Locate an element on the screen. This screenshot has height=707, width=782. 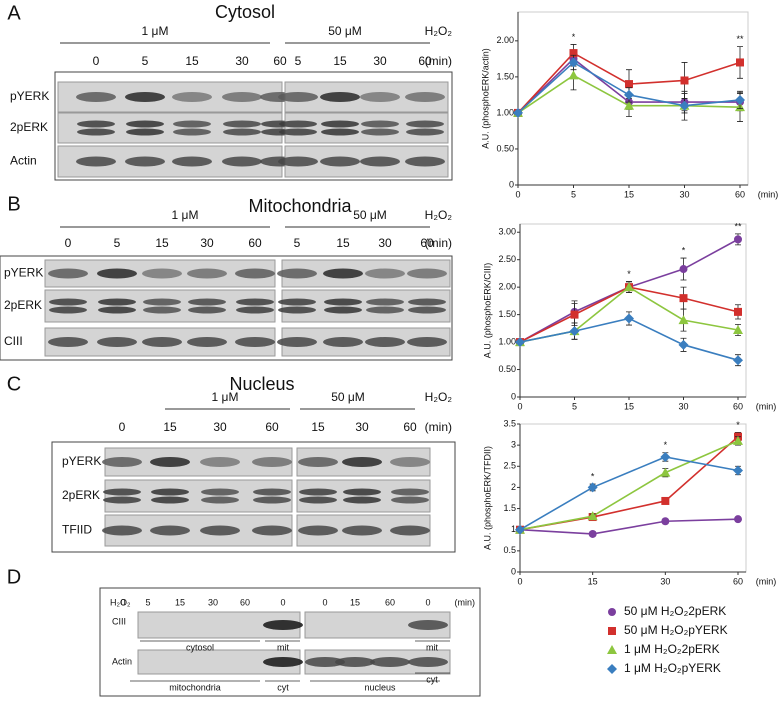
panel-title: Cytosol is located at coordinates (245, 12).